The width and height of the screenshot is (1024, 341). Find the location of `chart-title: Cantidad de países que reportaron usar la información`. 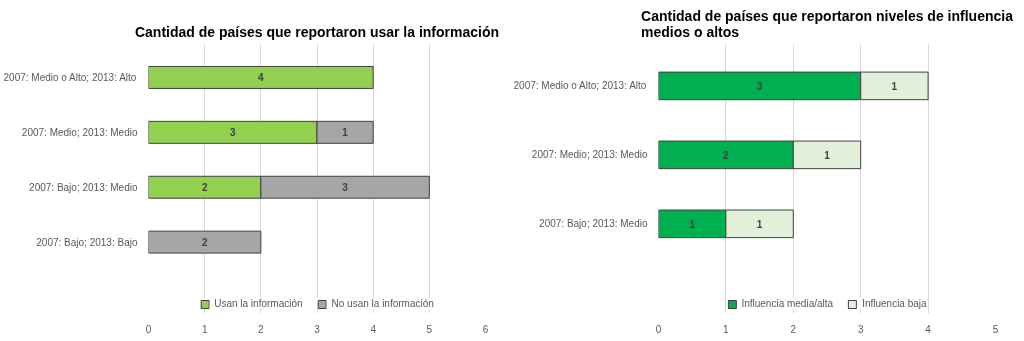

chart-title: Cantidad de países que reportaron usar la información is located at coordinates (317, 31).